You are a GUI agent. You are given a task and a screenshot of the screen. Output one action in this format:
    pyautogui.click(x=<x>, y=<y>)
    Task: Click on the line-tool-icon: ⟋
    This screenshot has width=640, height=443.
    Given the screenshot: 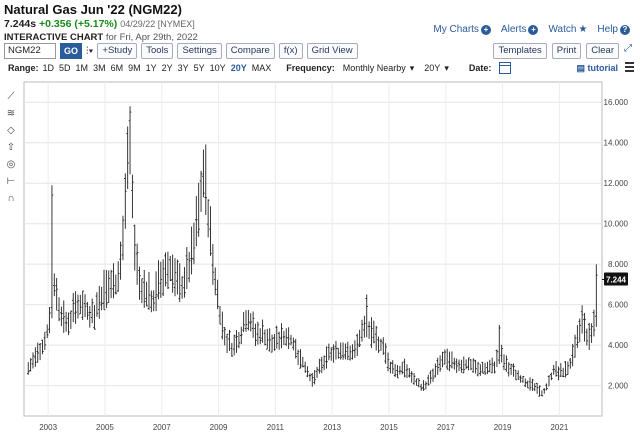 What is the action you would take?
    pyautogui.click(x=11, y=96)
    